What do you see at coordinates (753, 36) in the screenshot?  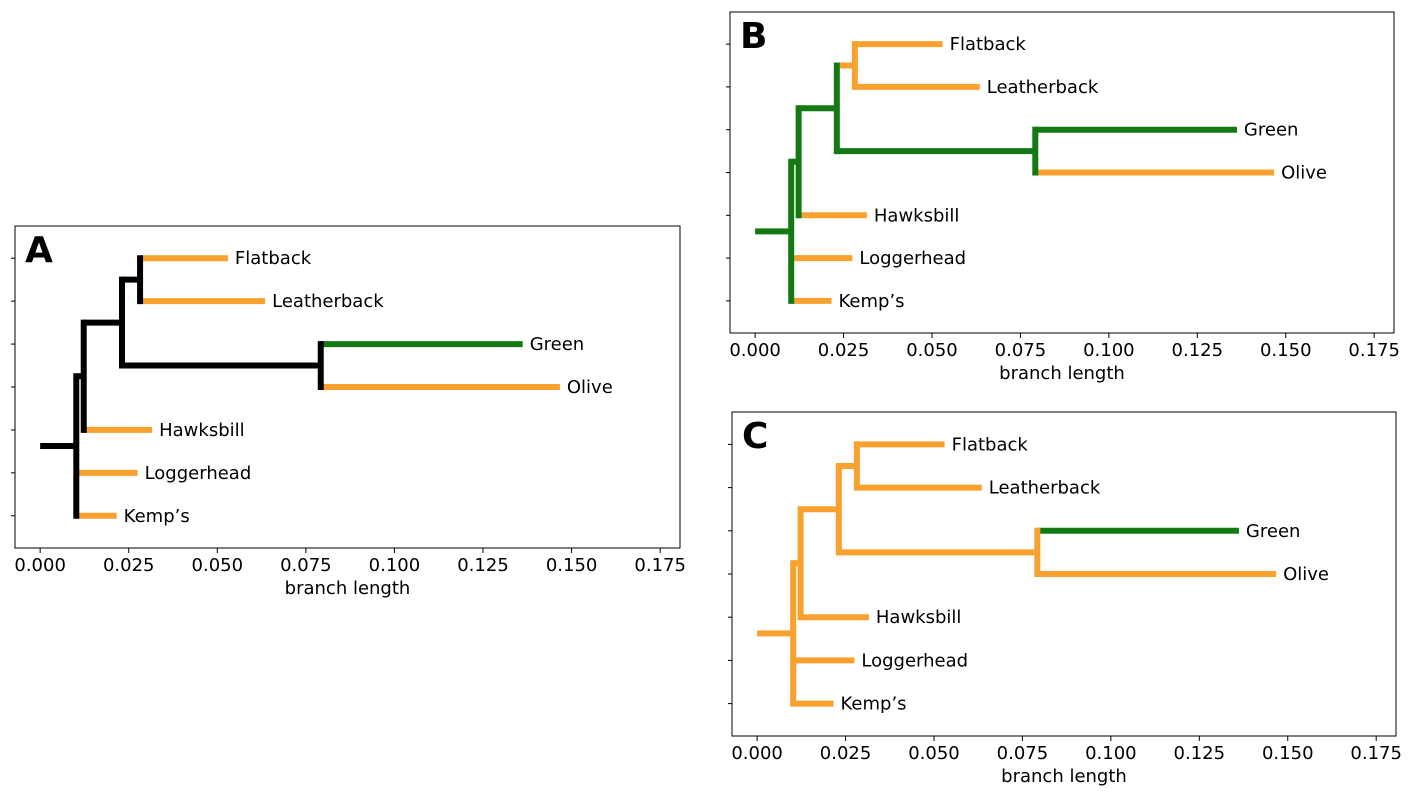 I see `panel-label: B` at bounding box center [753, 36].